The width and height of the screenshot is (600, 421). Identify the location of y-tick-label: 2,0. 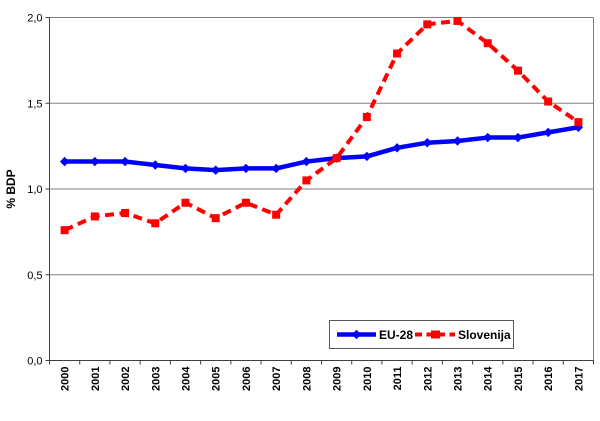
(34, 19).